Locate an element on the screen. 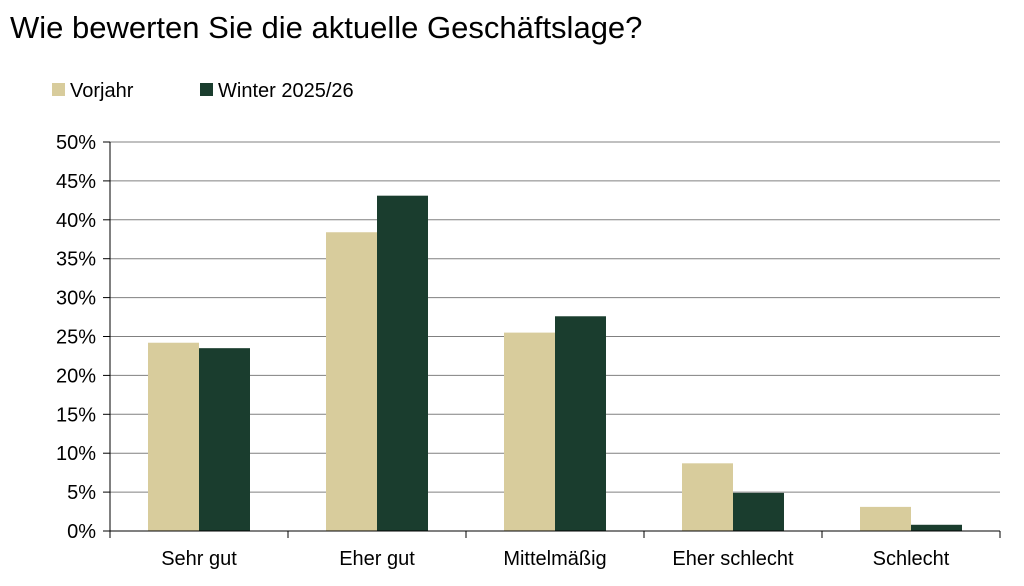 Image resolution: width=1024 pixels, height=586 pixels. y-tick-label: 20% is located at coordinates (76, 376).